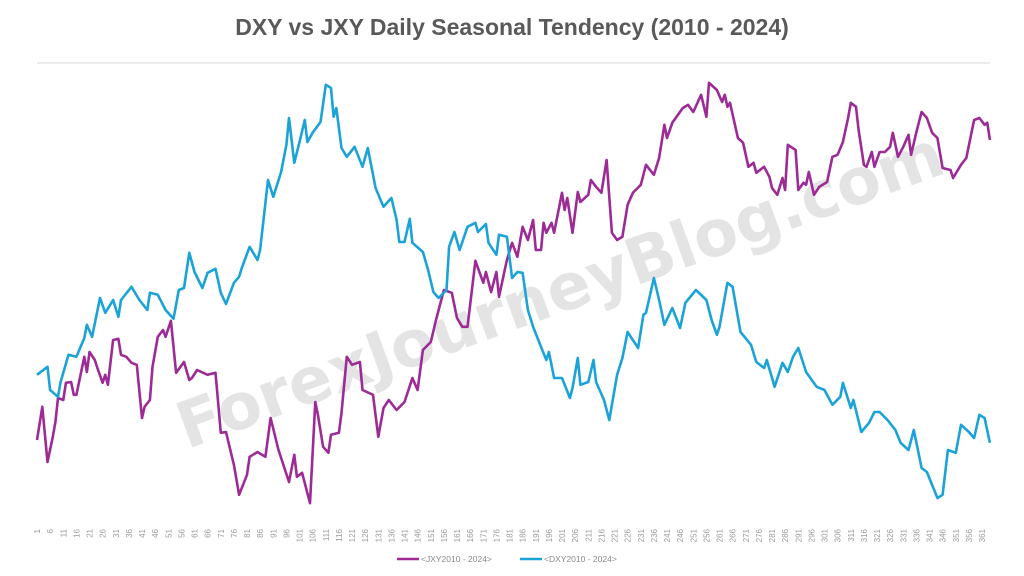 This screenshot has height=576, width=1024. I want to click on x-tick-label: 281, so click(772, 535).